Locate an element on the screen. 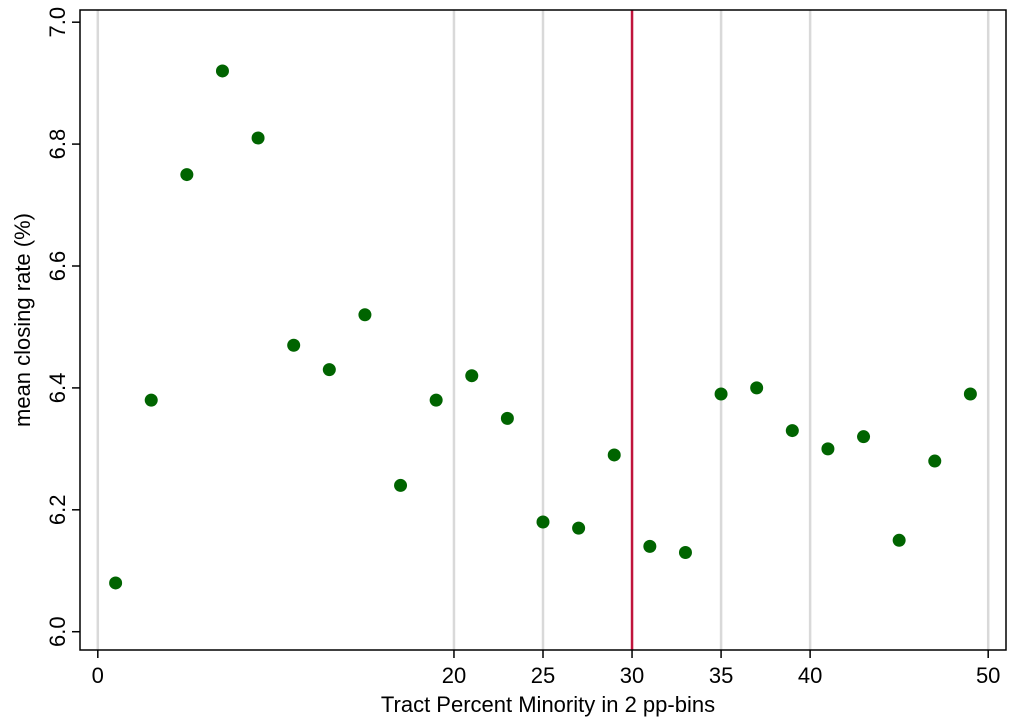 This screenshot has height=722, width=1010. x-tick-label: 50 is located at coordinates (988, 675).